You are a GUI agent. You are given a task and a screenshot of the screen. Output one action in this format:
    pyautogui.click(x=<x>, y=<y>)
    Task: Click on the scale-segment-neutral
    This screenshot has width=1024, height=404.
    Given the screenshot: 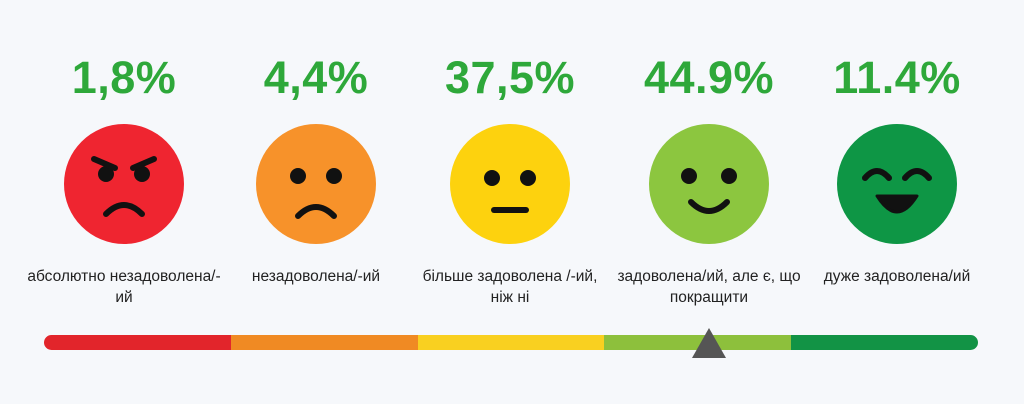 What is the action you would take?
    pyautogui.click(x=511, y=342)
    